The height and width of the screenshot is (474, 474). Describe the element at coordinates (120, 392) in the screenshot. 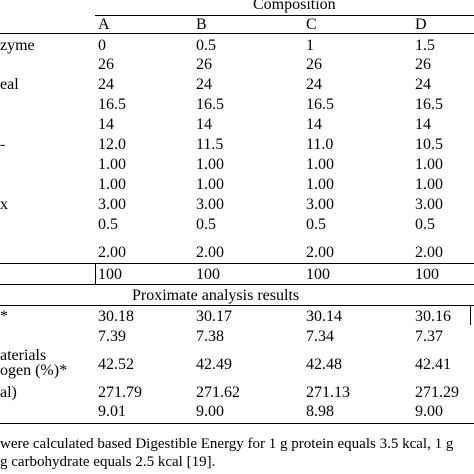

I see `table-cell: 271.79` at that location.